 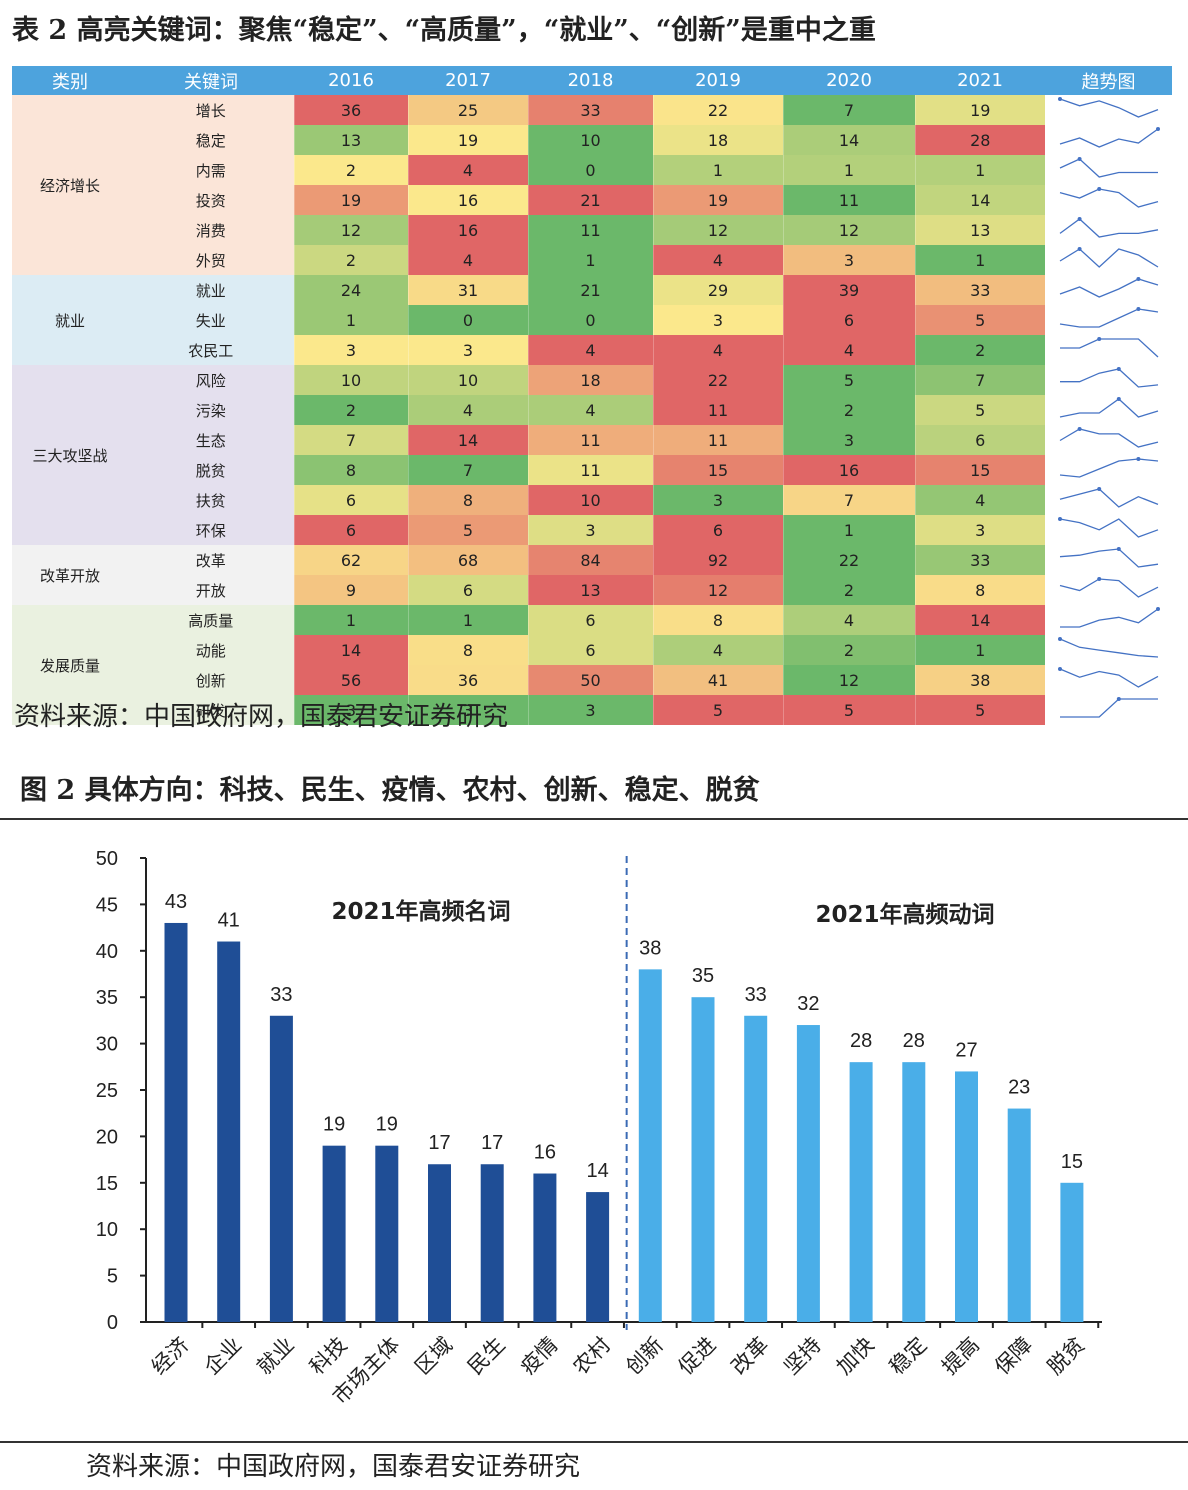 What do you see at coordinates (1013, 1356) in the screenshot?
I see `x-category-label: 保障` at bounding box center [1013, 1356].